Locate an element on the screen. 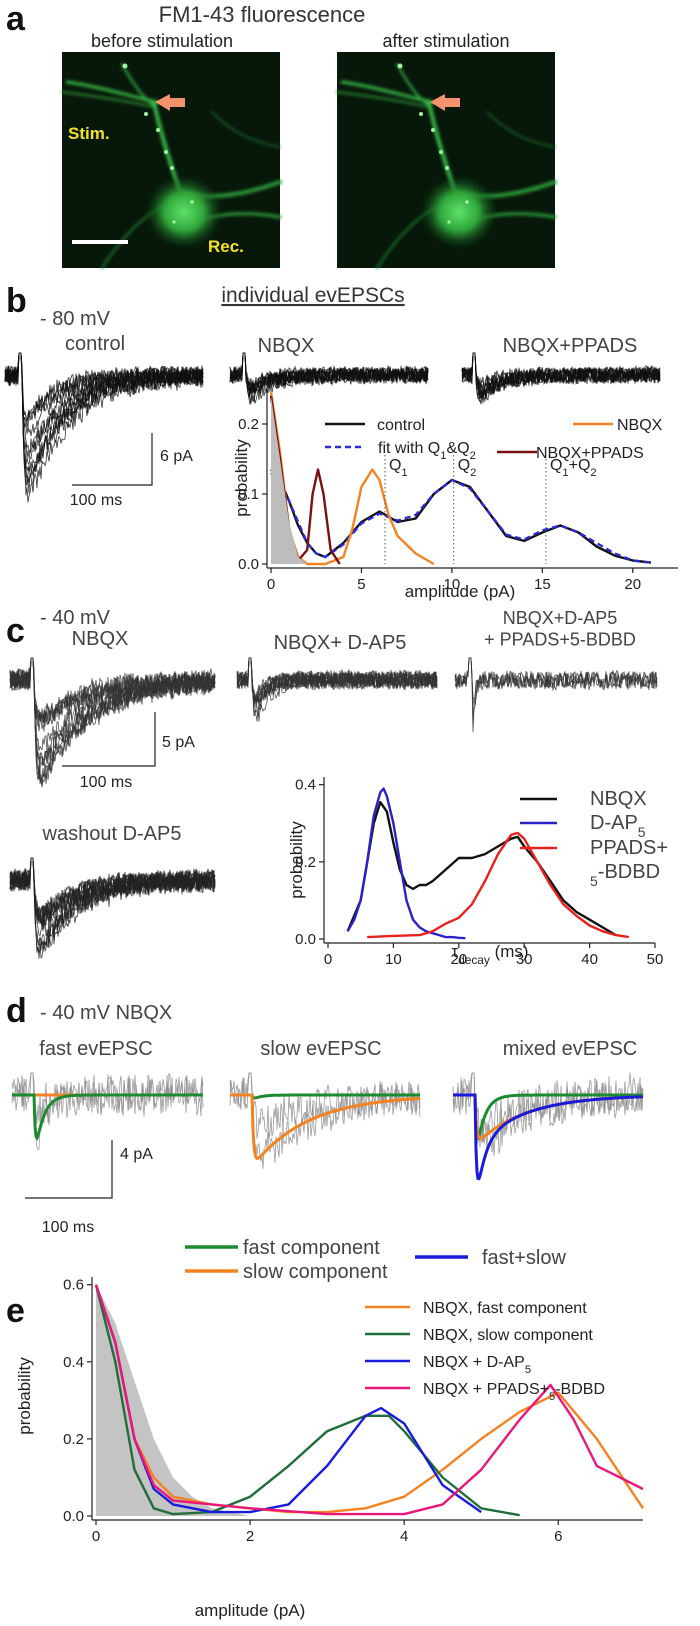 The height and width of the screenshot is (1626, 700). x-tick-label: 4 is located at coordinates (404, 1536).